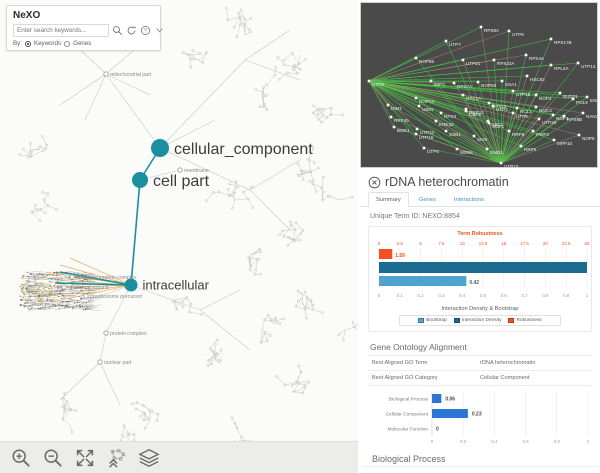 This screenshot has width=600, height=473. I want to click on legend-item-robustness: Robustness, so click(525, 320).